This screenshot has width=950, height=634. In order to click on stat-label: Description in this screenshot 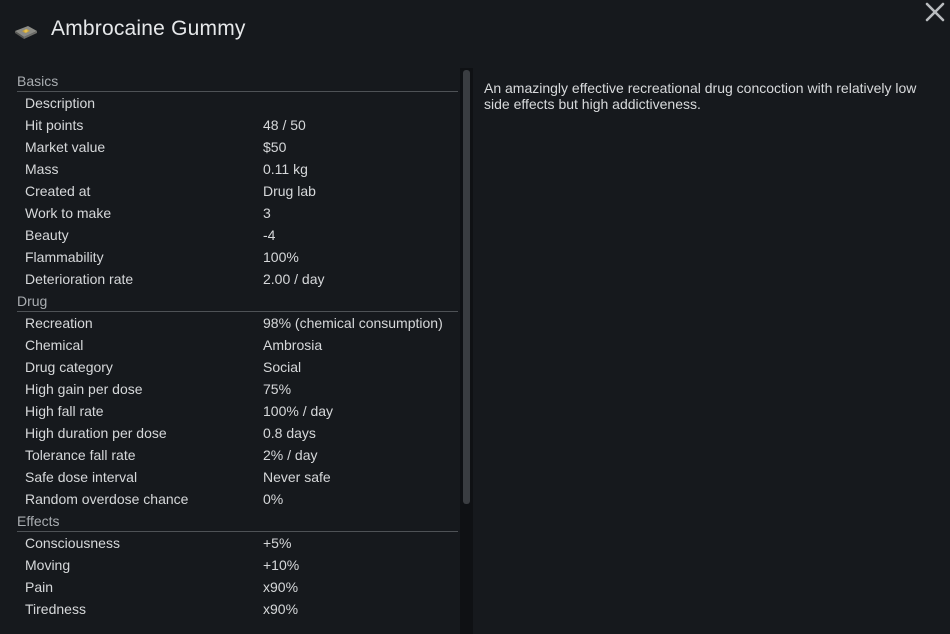, I will do `click(60, 103)`.